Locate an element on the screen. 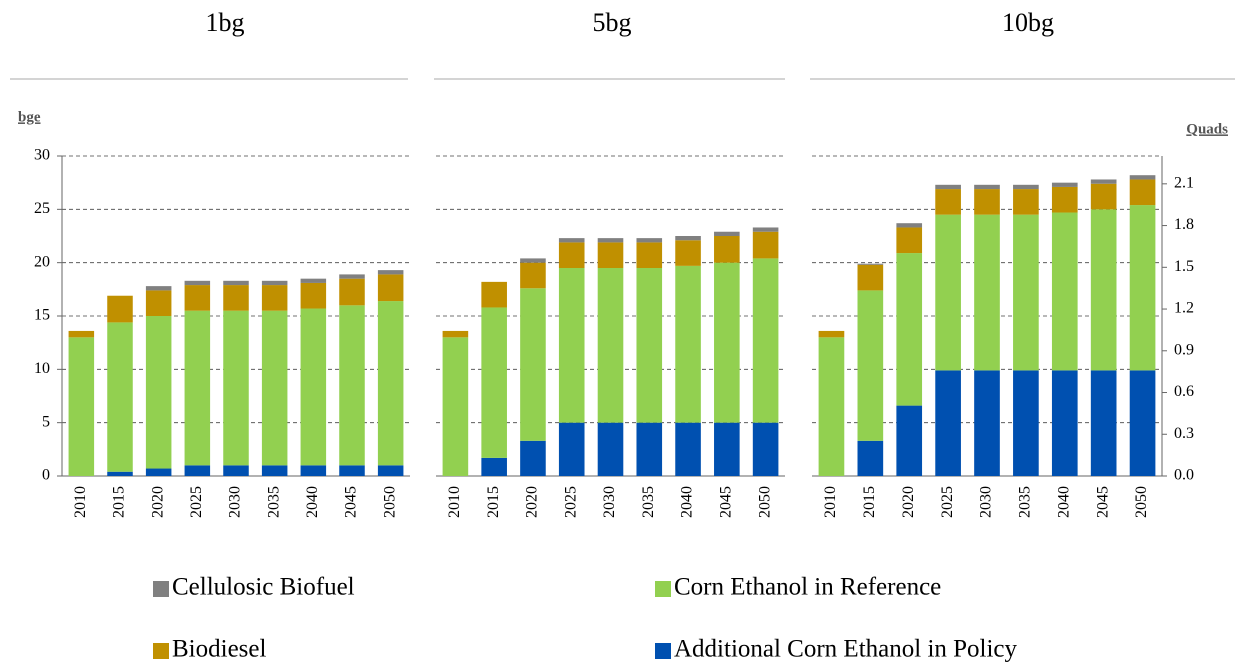 Image resolution: width=1238 pixels, height=670 pixels. y-tick-label: 30 is located at coordinates (42, 155).